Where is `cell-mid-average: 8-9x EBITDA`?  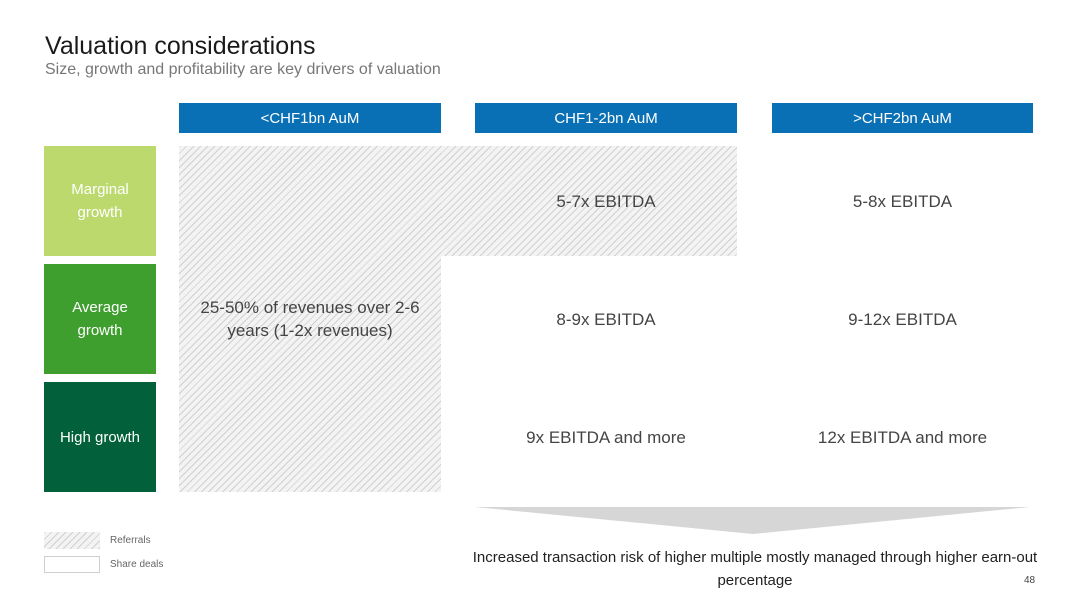
cell-mid-average: 8-9x EBITDA is located at coordinates (606, 319).